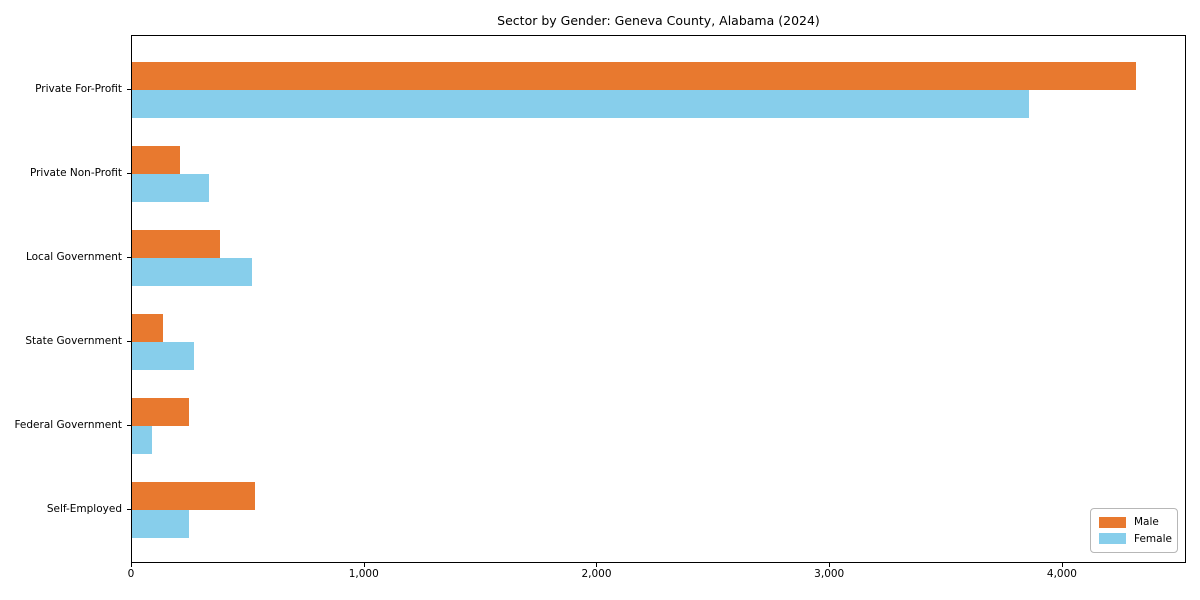 The image size is (1200, 600). I want to click on male-color-swatch, so click(1112, 522).